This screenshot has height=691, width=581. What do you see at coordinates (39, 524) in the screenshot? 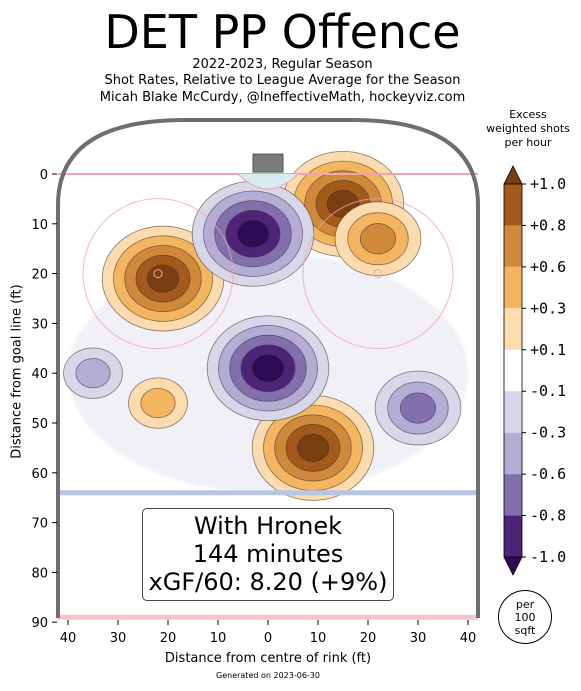
I see `y-tick-label: 70` at bounding box center [39, 524].